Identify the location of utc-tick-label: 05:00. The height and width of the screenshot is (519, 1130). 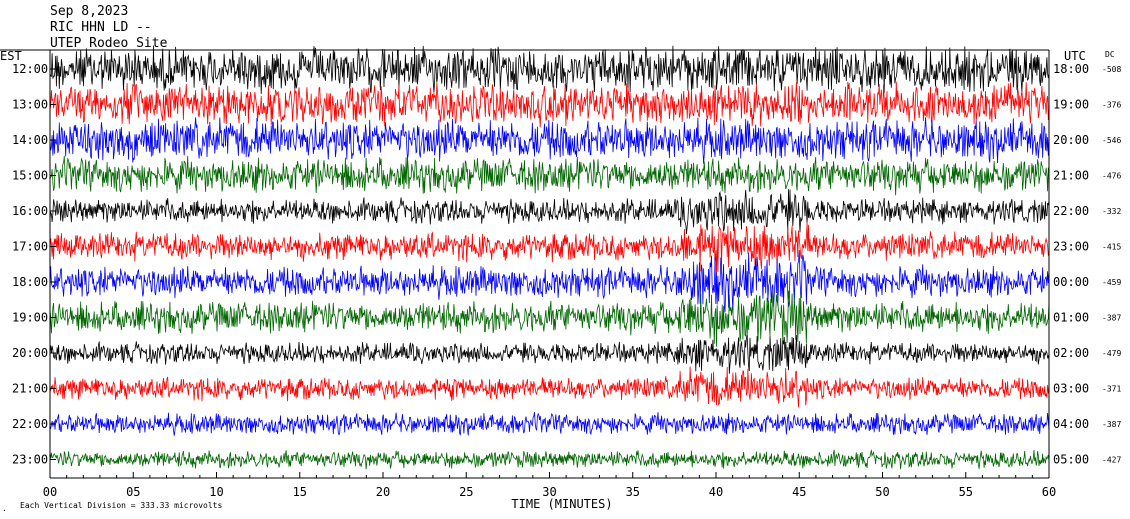
(1071, 460).